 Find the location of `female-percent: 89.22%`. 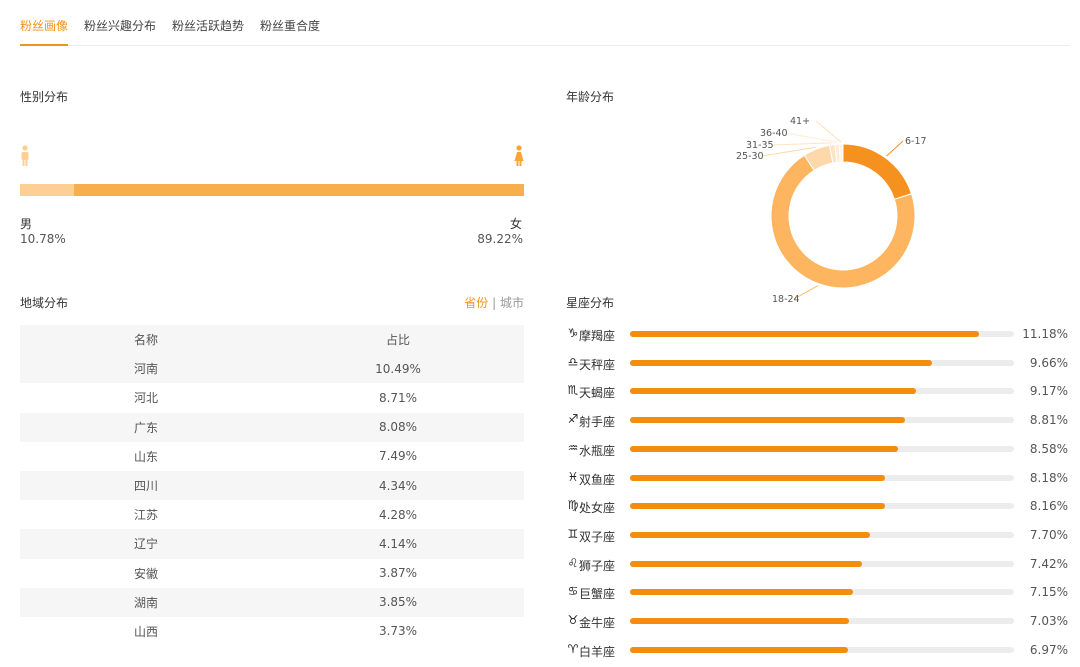

female-percent: 89.22% is located at coordinates (500, 239).